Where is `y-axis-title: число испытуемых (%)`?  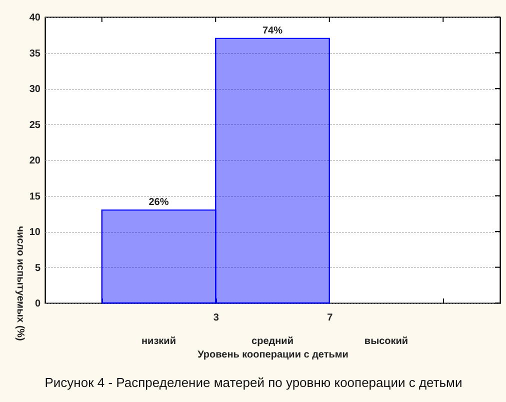 y-axis-title: число испытуемых (%) is located at coordinates (20, 283).